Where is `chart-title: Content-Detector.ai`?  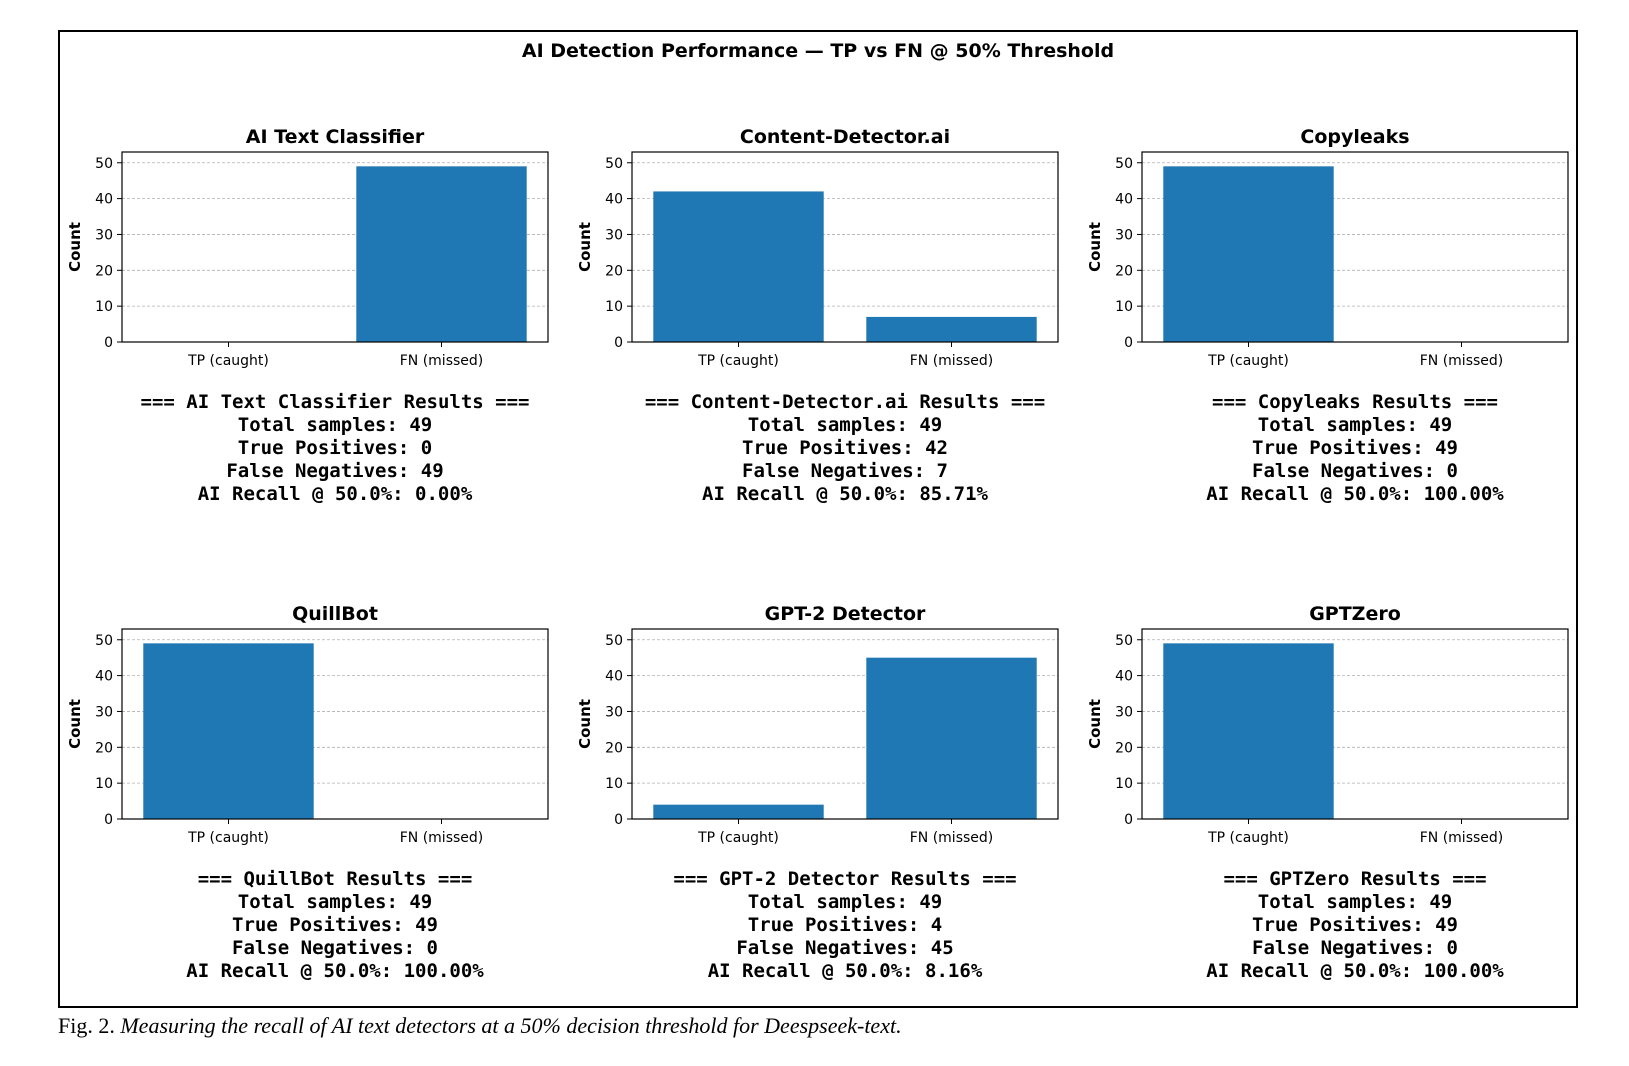
chart-title: Content-Detector.ai is located at coordinates (845, 137).